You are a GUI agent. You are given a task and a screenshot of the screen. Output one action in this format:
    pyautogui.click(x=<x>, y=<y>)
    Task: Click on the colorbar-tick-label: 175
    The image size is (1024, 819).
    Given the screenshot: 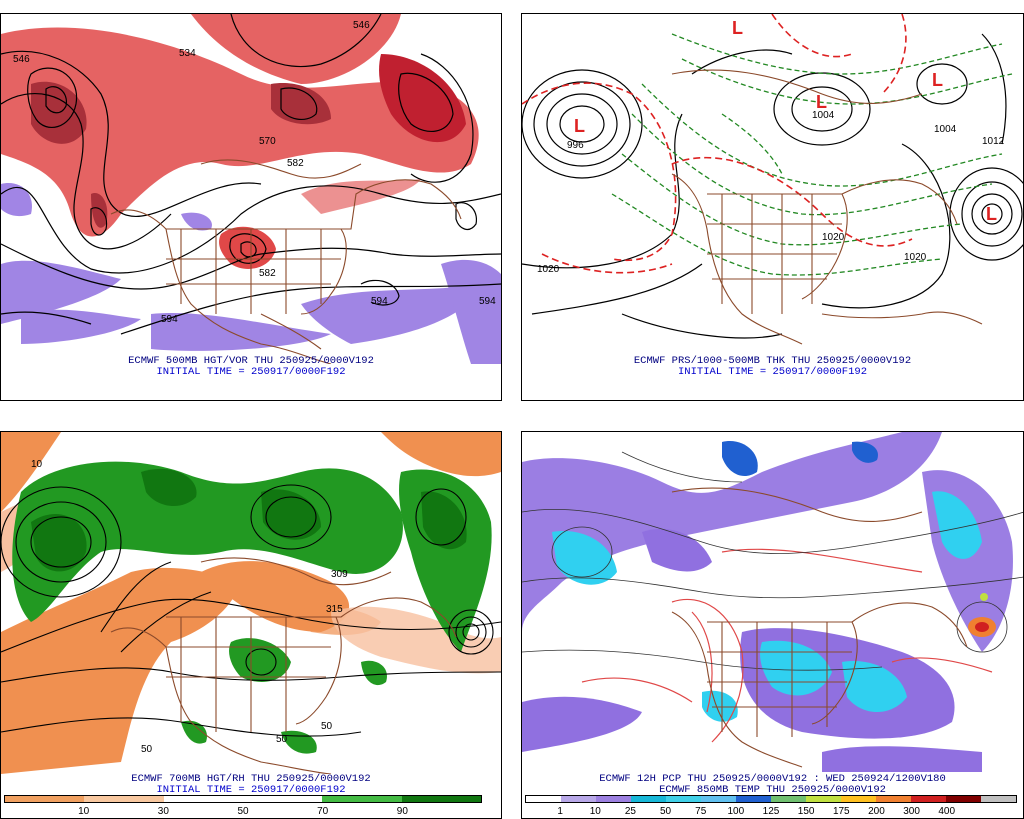 What is the action you would take?
    pyautogui.click(x=841, y=811)
    